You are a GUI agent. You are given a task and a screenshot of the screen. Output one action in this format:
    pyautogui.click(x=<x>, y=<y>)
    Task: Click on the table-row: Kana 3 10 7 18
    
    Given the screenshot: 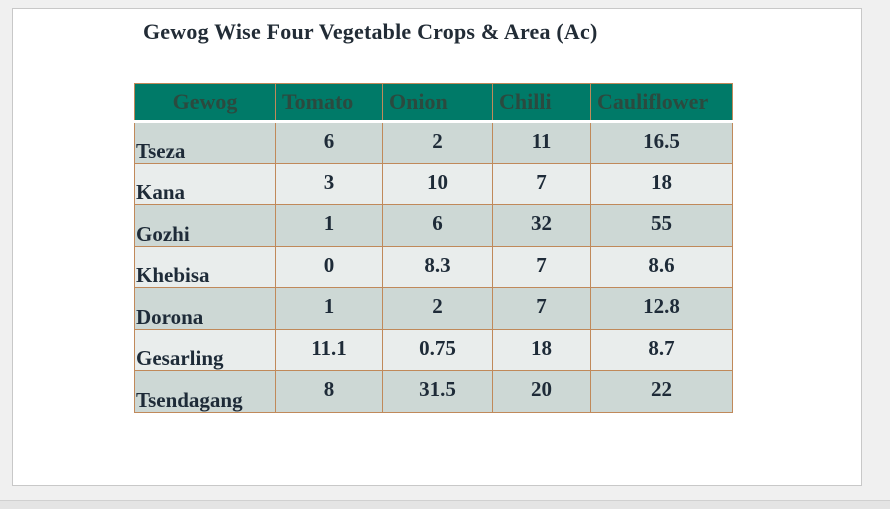 What is the action you would take?
    pyautogui.click(x=433, y=183)
    